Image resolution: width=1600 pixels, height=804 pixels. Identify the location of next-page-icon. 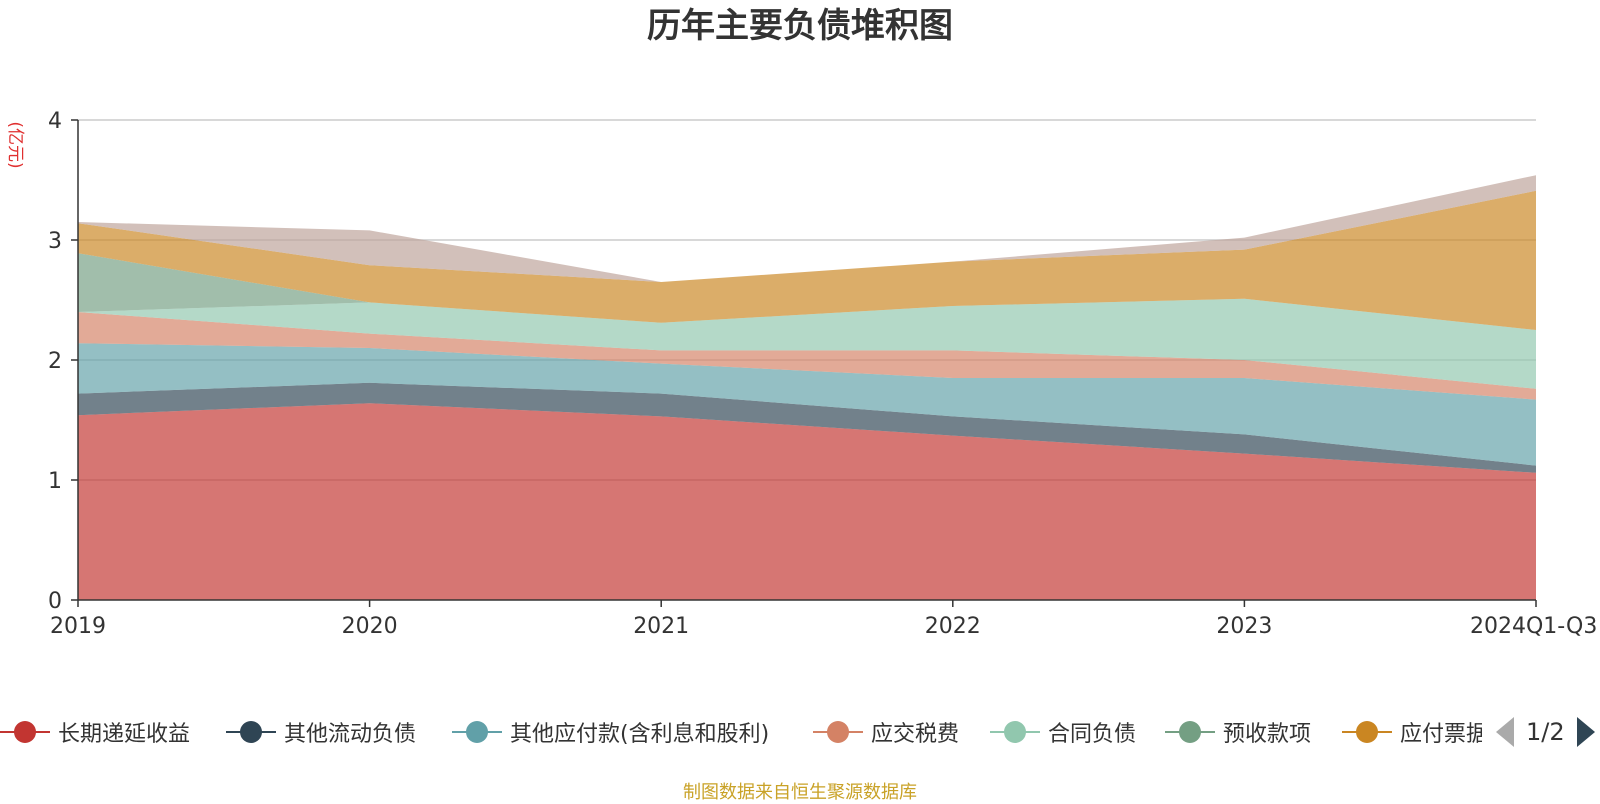
(1585, 732).